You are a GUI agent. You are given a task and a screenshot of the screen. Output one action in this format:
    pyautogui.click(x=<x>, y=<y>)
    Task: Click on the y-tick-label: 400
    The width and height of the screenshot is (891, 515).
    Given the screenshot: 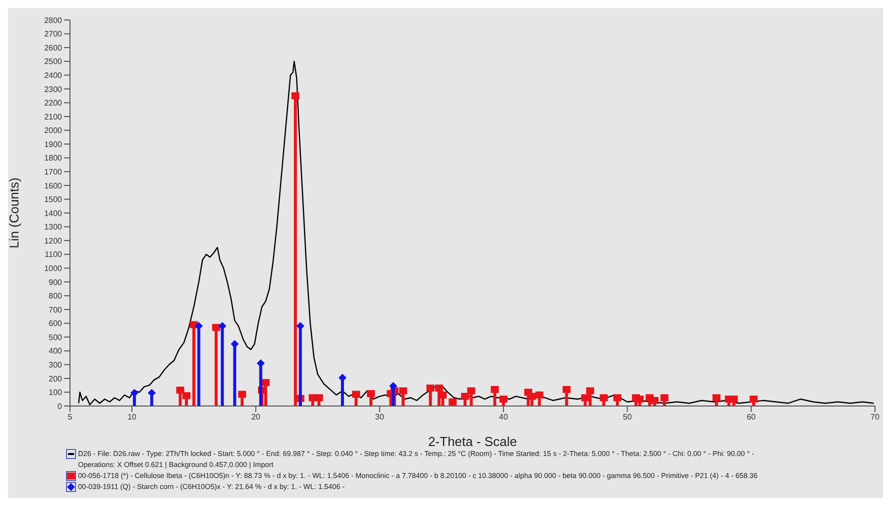 What is the action you would take?
    pyautogui.click(x=55, y=351)
    